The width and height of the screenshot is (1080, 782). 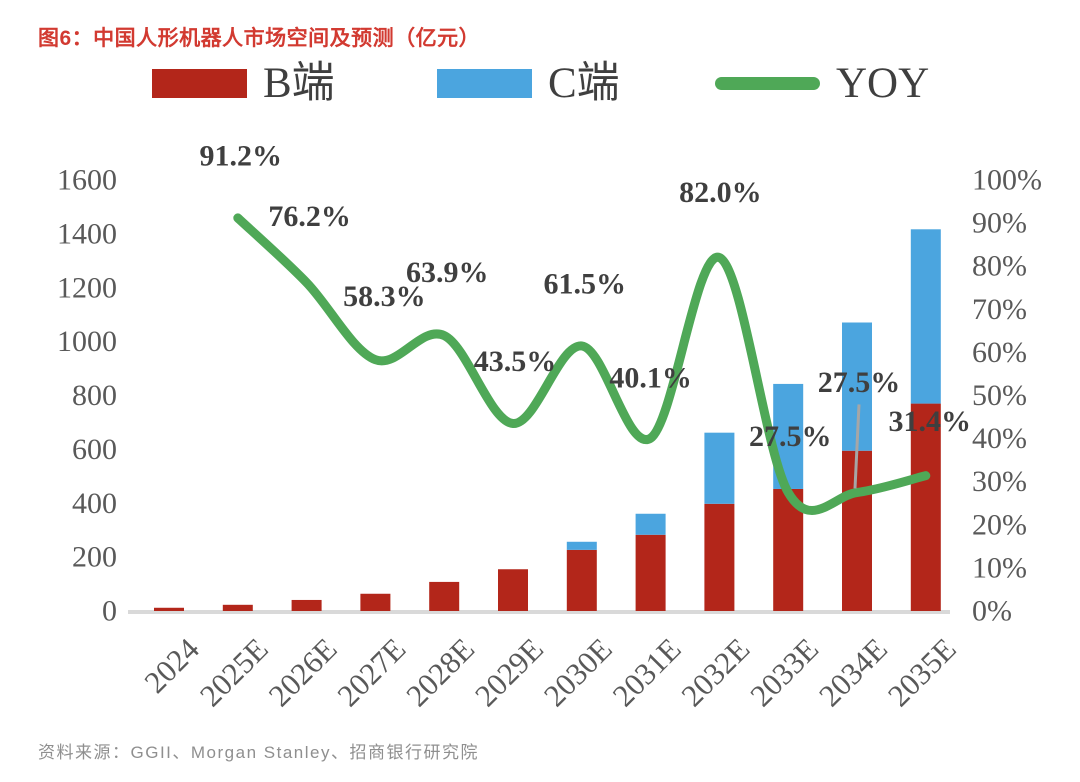 What do you see at coordinates (447, 272) in the screenshot?
I see `yoy-point-label: 63.9%` at bounding box center [447, 272].